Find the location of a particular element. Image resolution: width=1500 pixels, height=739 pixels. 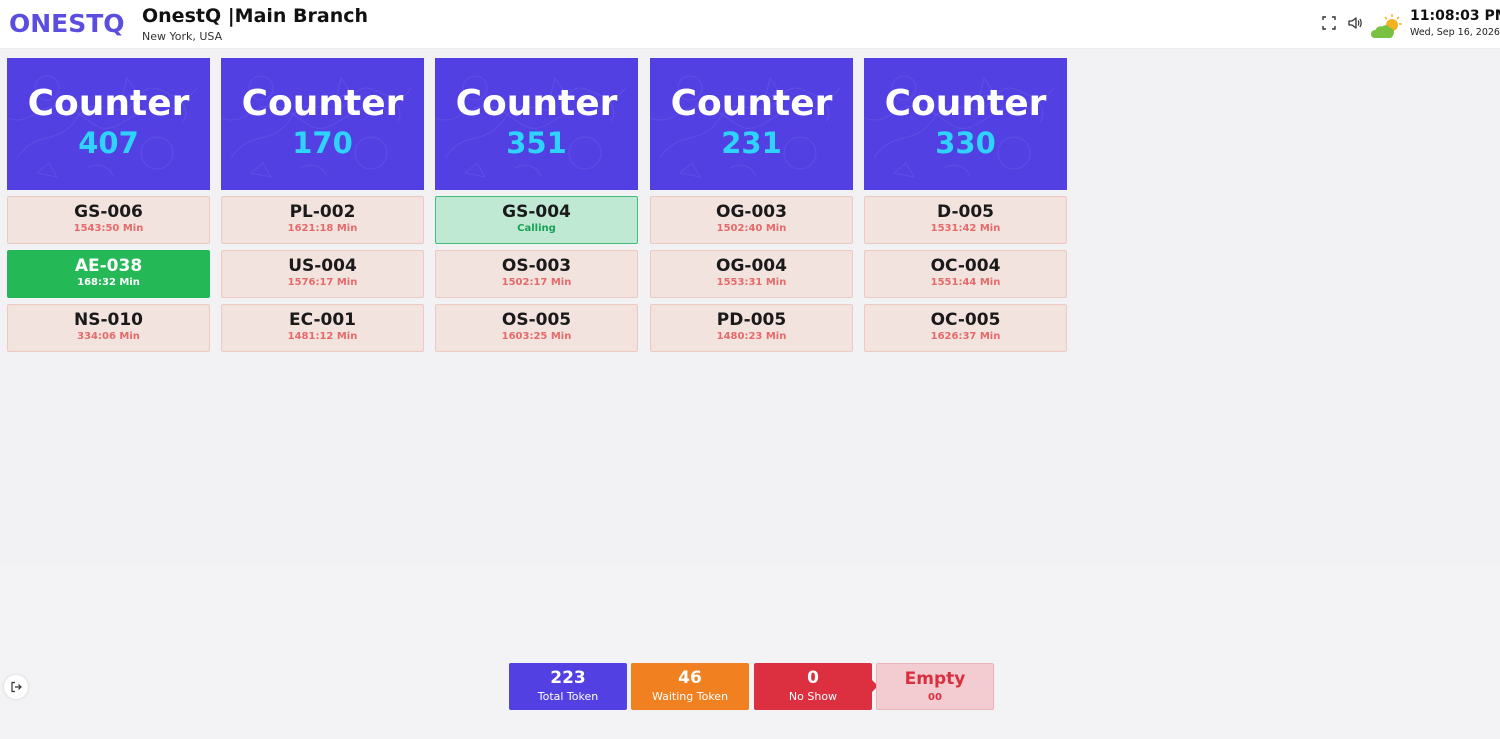

token-card: OG-004 1553:31 Min is located at coordinates (751, 274).